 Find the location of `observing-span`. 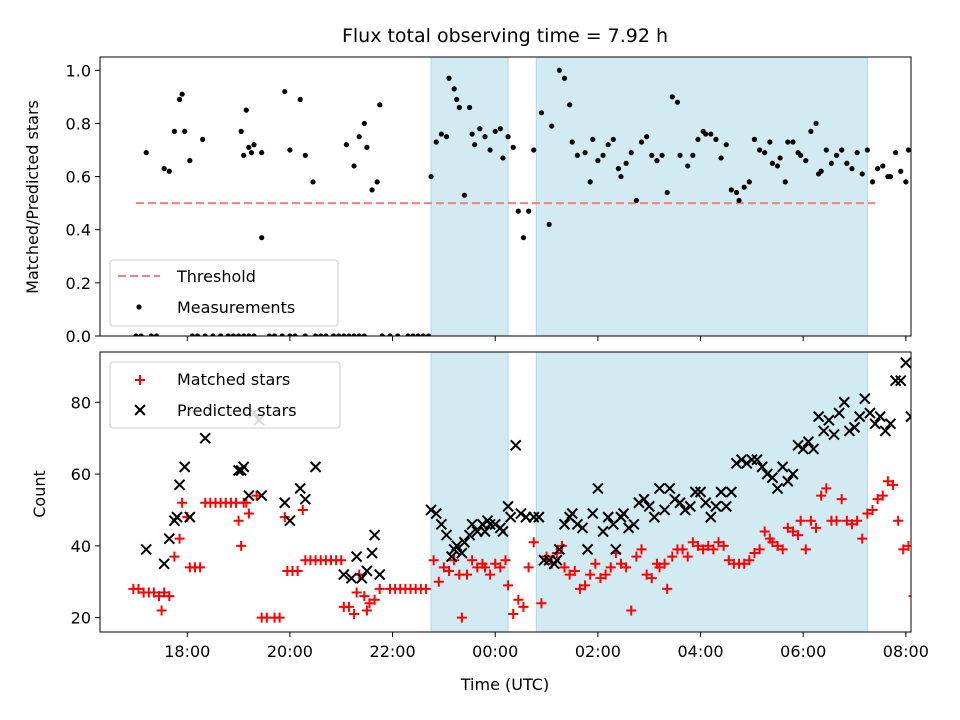

observing-span is located at coordinates (701, 196).